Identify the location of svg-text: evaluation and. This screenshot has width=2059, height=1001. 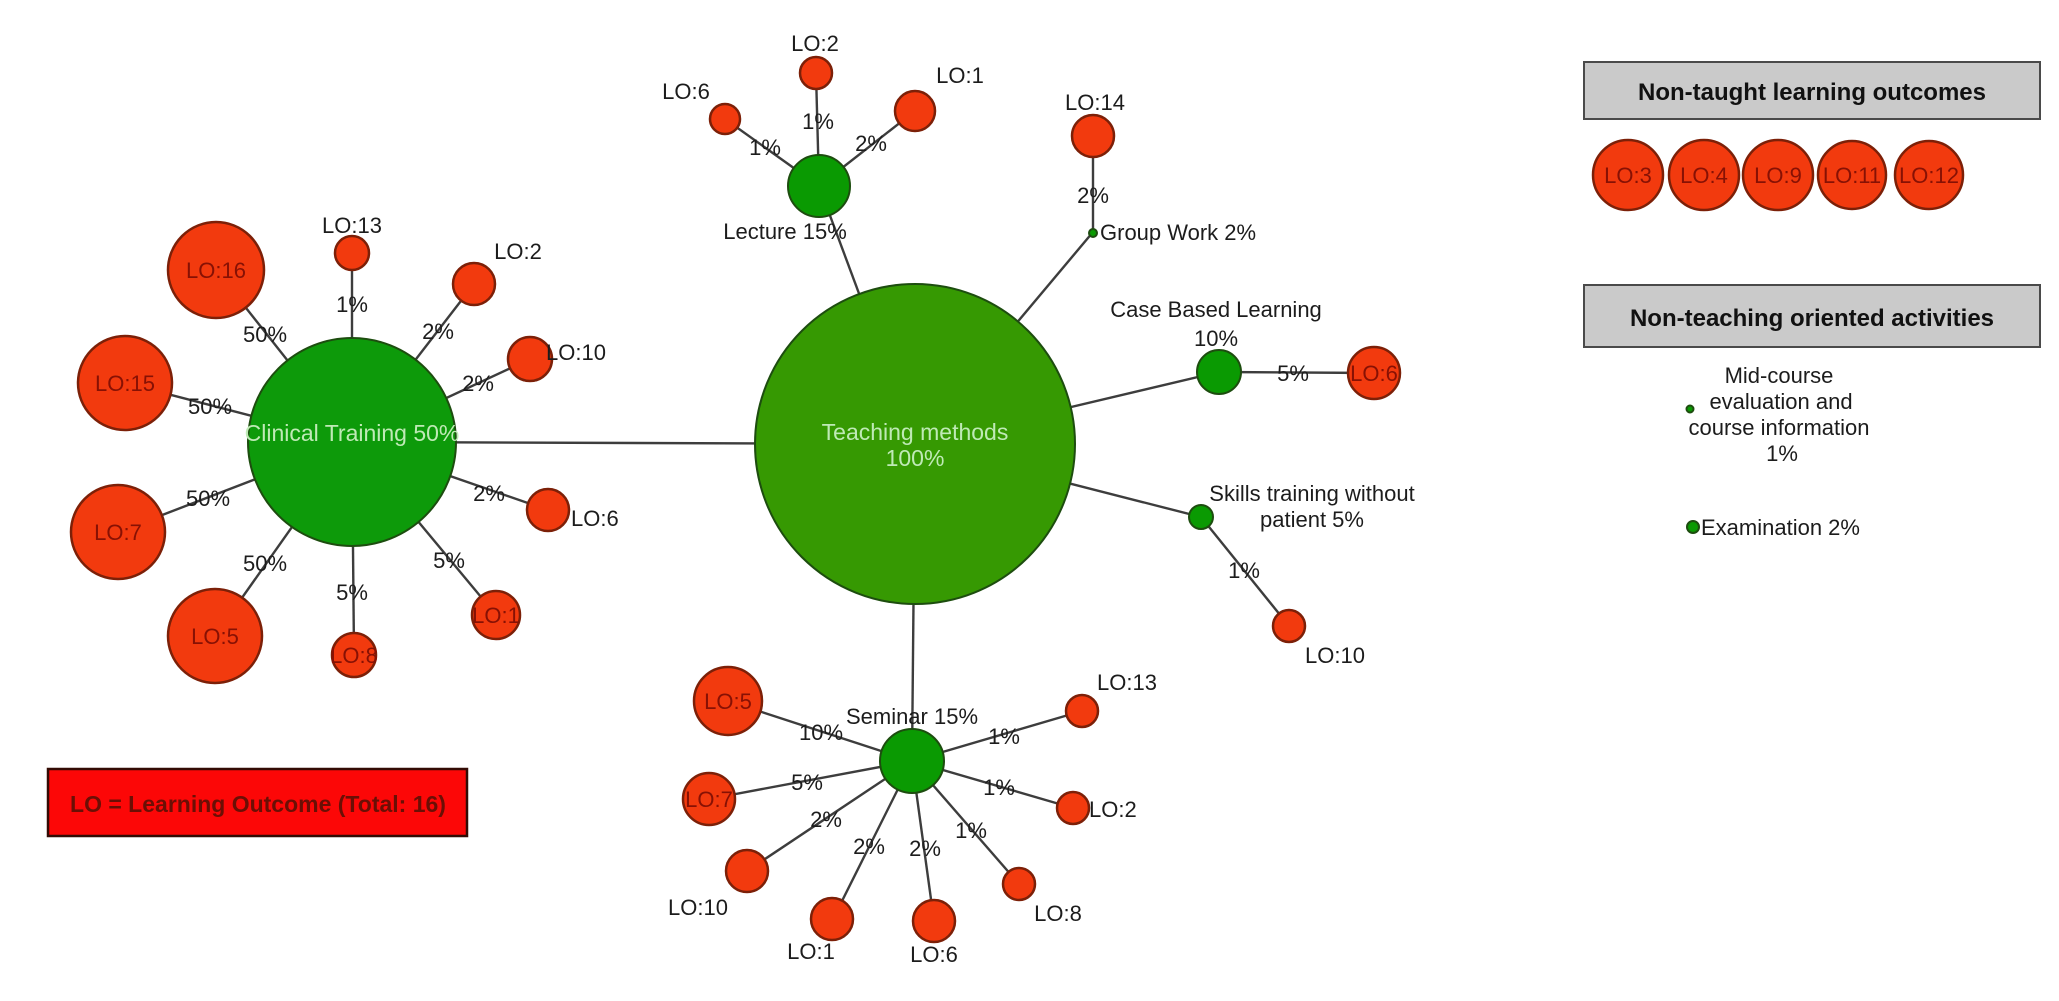
(1780, 401).